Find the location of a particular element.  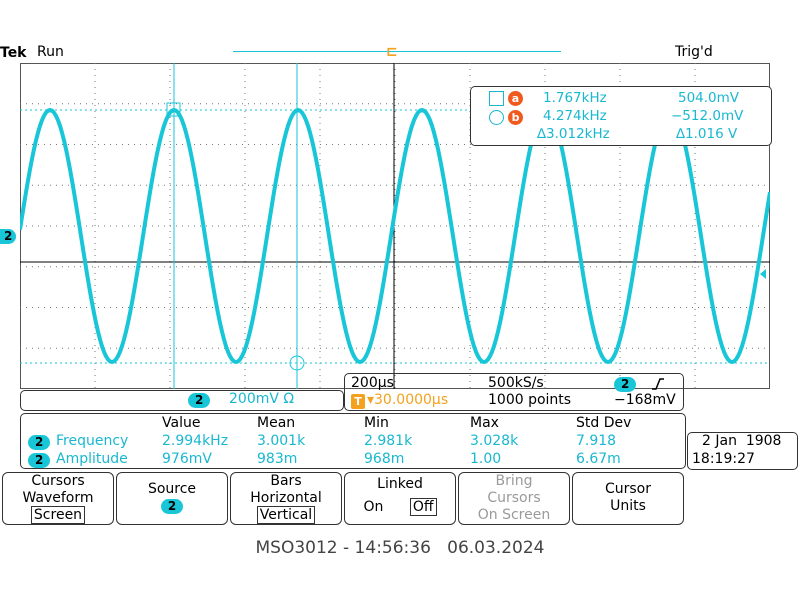

channel-2-settings: 2 200mV Ω is located at coordinates (182, 400).